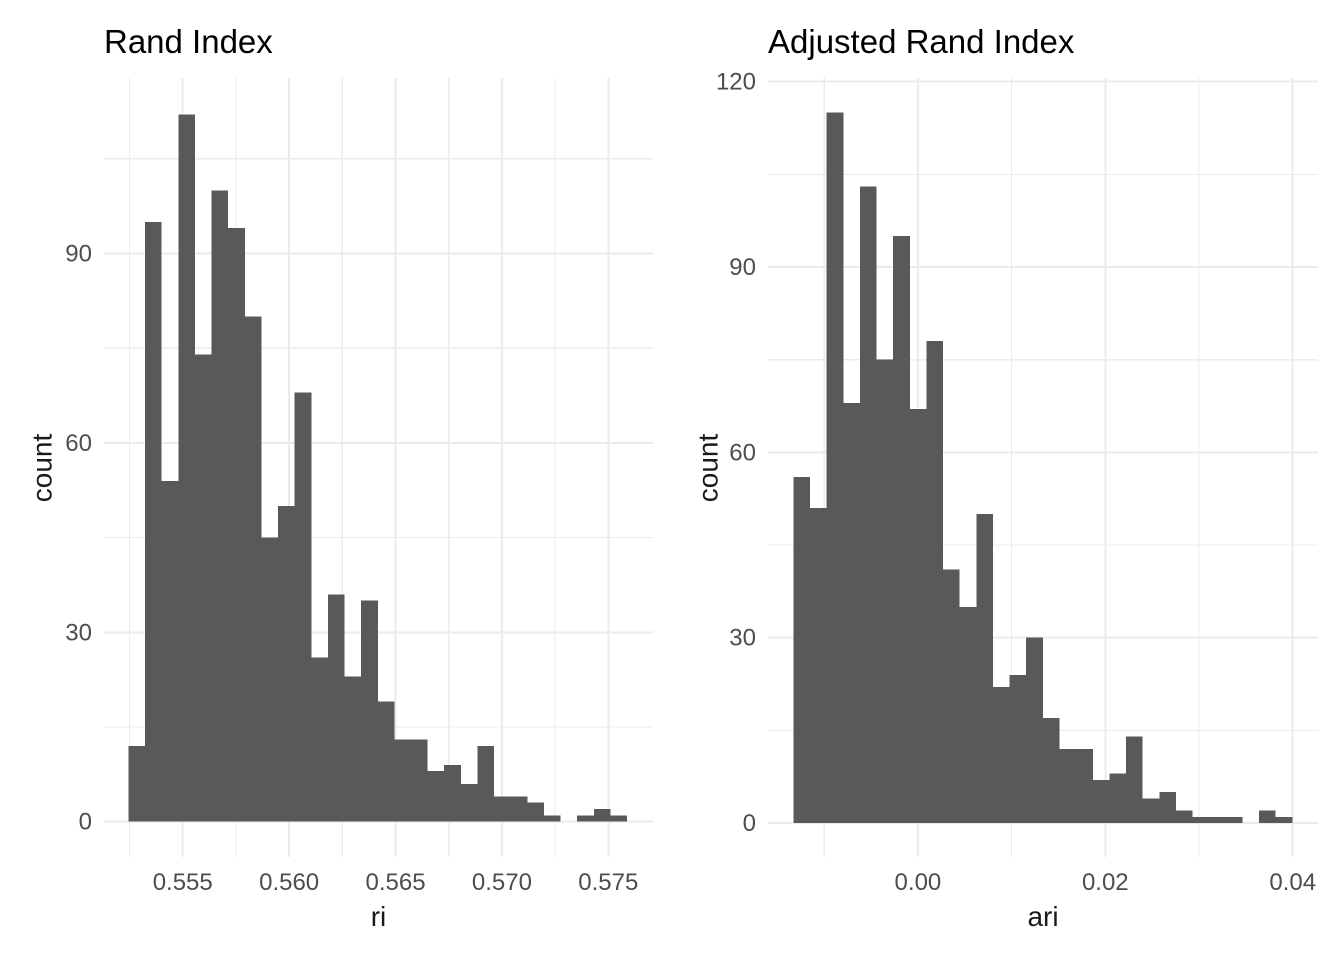 This screenshot has height=960, width=1344. Describe the element at coordinates (1043, 916) in the screenshot. I see `right-x-axis-title: ari` at that location.